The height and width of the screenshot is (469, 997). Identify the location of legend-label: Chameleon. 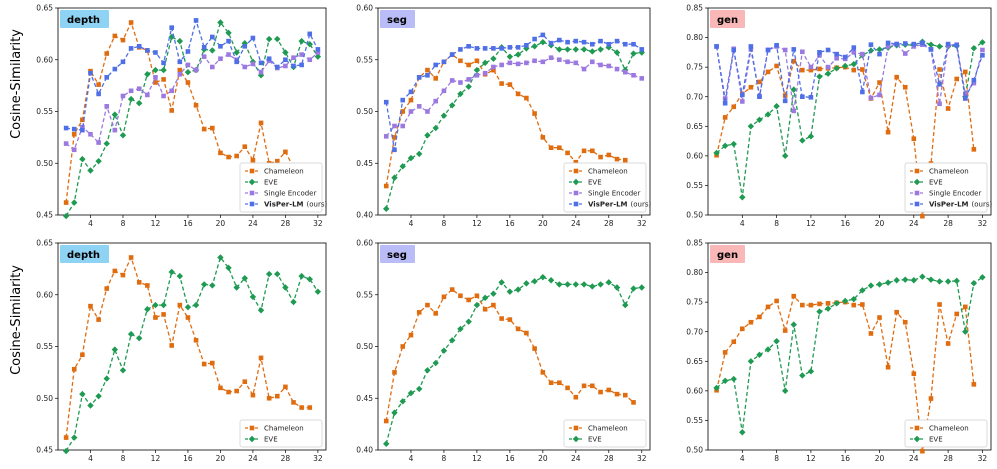
(608, 172).